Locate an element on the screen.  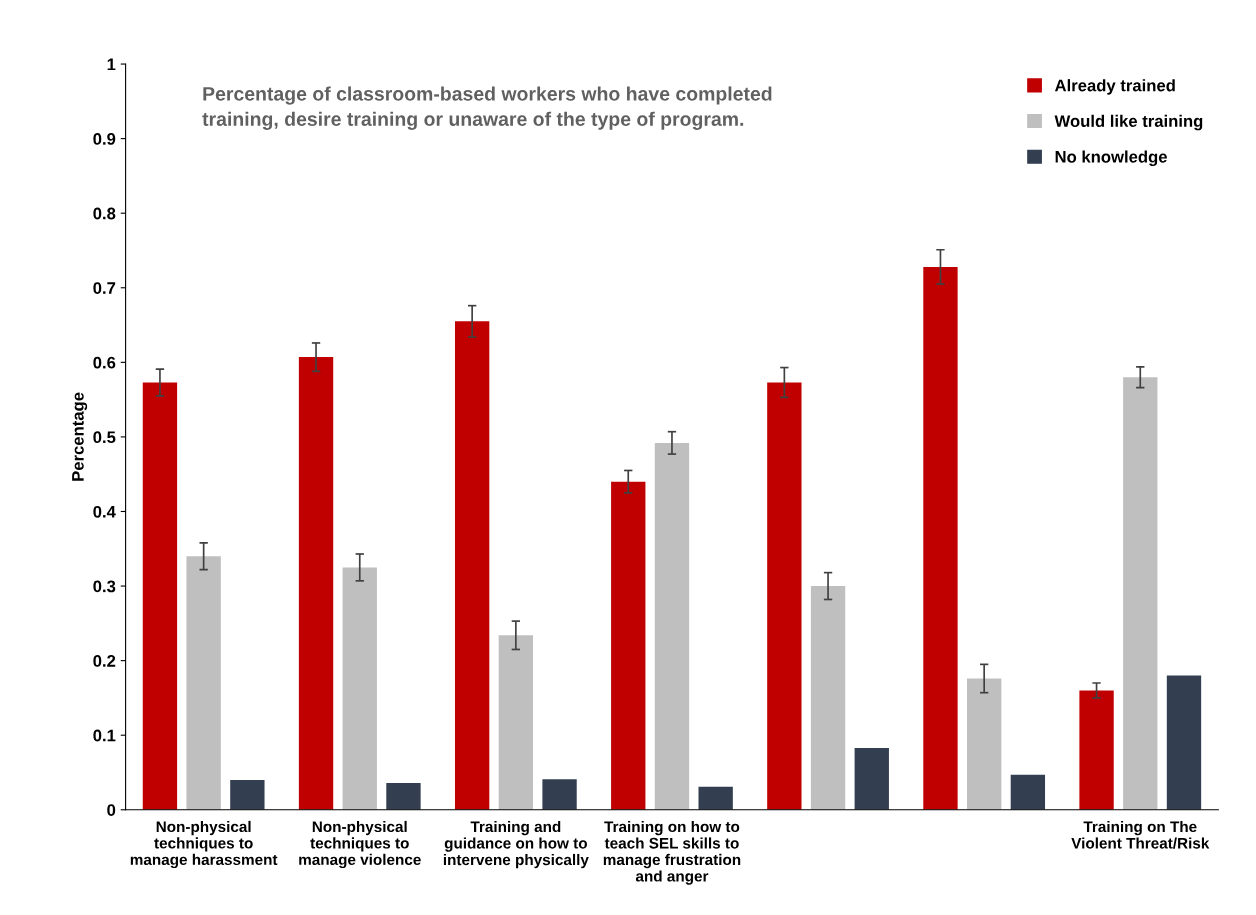
x-tick-label: Training on how to teach SEL skills to manage frustration and anger is located at coordinates (672, 852).